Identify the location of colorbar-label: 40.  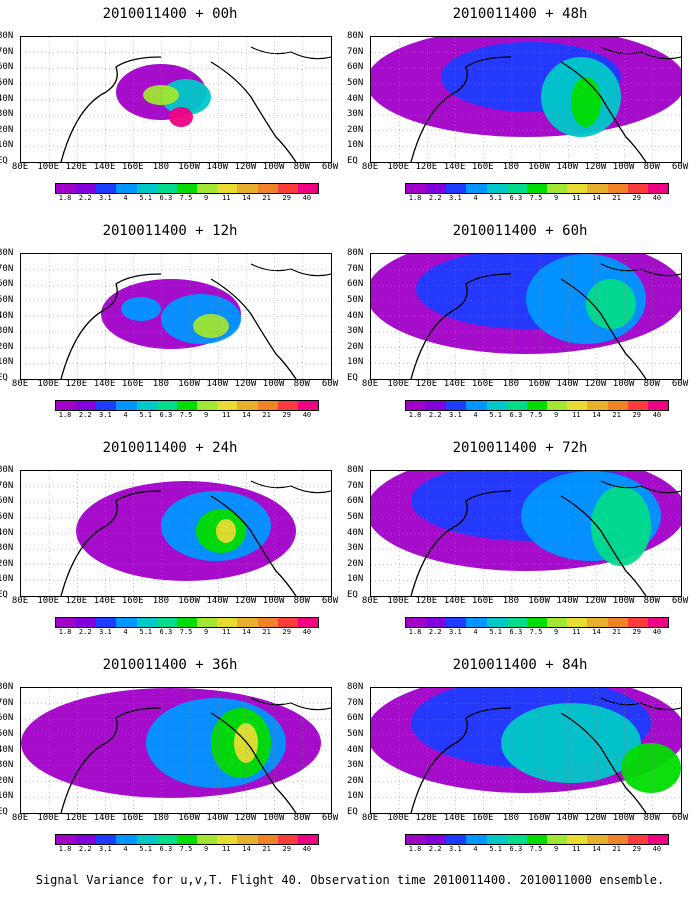
(307, 415).